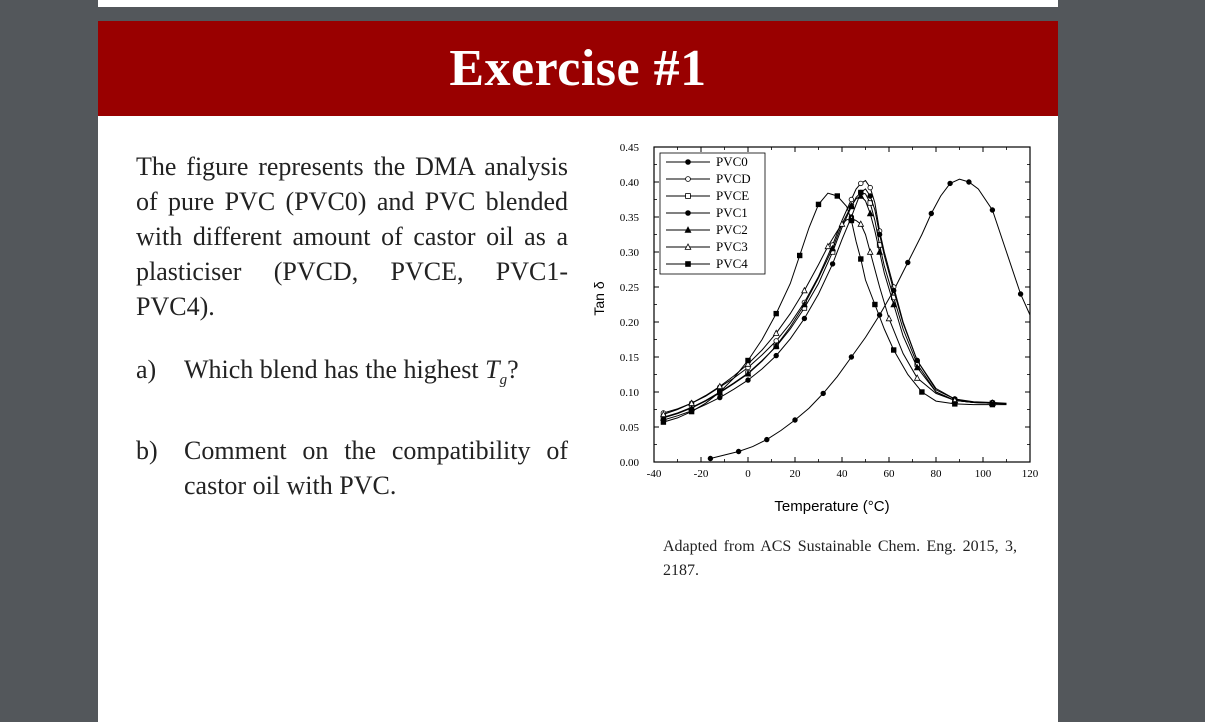 The width and height of the screenshot is (1205, 722). Describe the element at coordinates (748, 474) in the screenshot. I see `x-tick-label: 0` at that location.